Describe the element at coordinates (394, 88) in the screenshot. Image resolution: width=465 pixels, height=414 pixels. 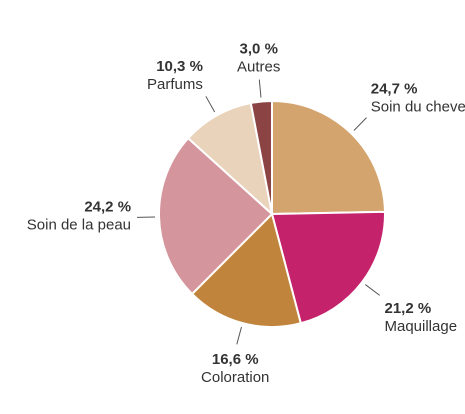
I see `data-label: 24,7 %` at that location.